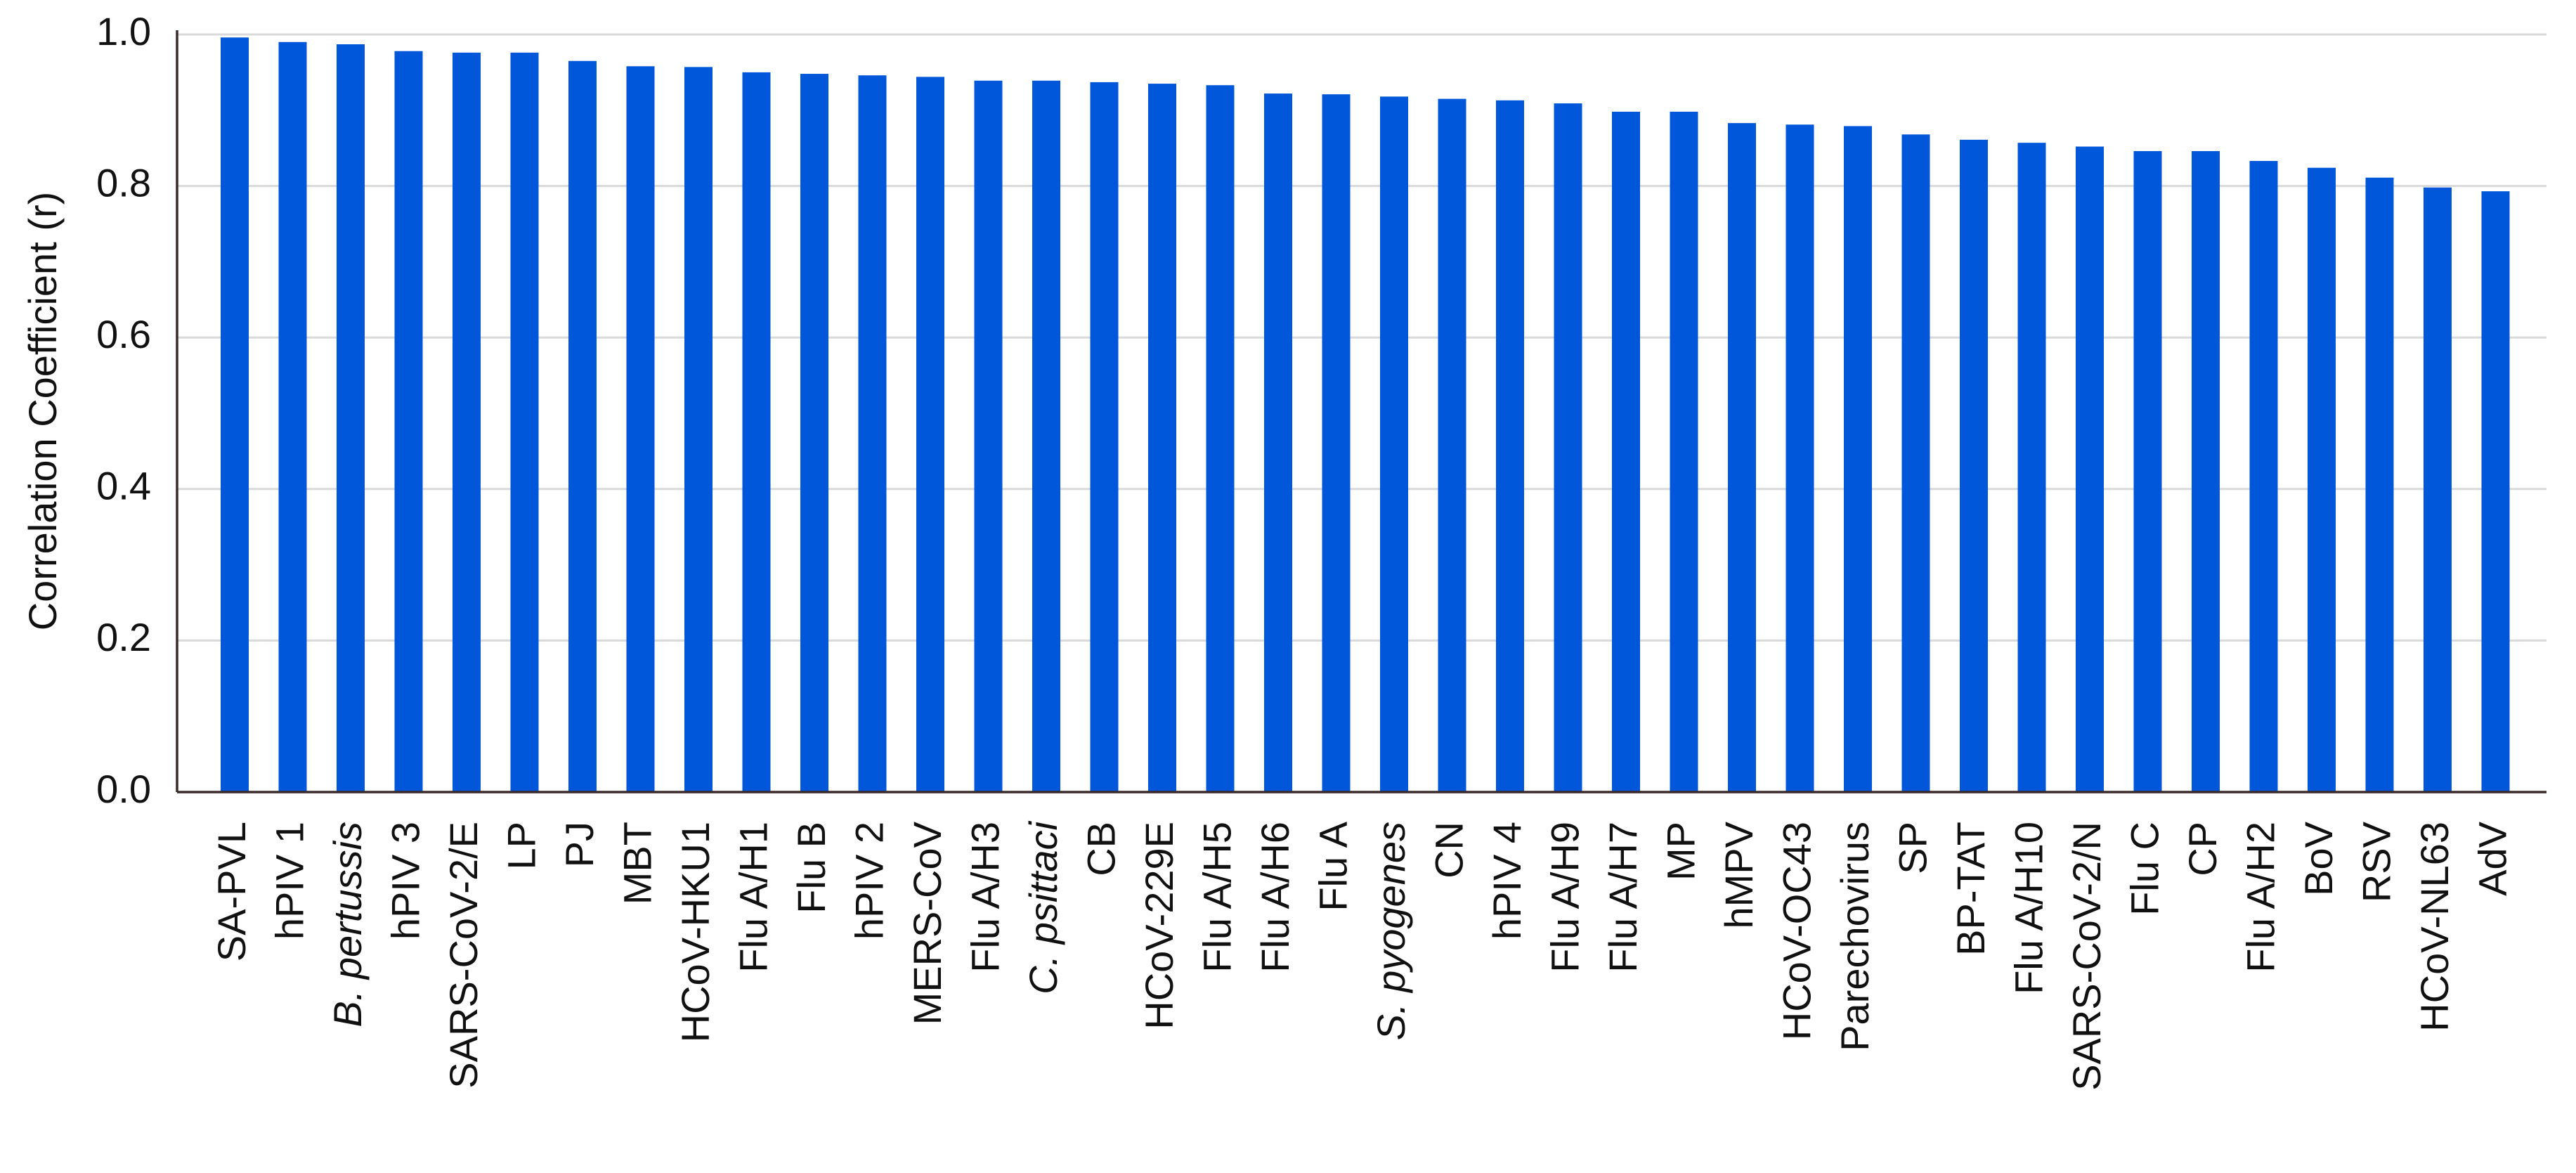 The image size is (2576, 1173). I want to click on x-tick-label: MERS-CoV, so click(927, 923).